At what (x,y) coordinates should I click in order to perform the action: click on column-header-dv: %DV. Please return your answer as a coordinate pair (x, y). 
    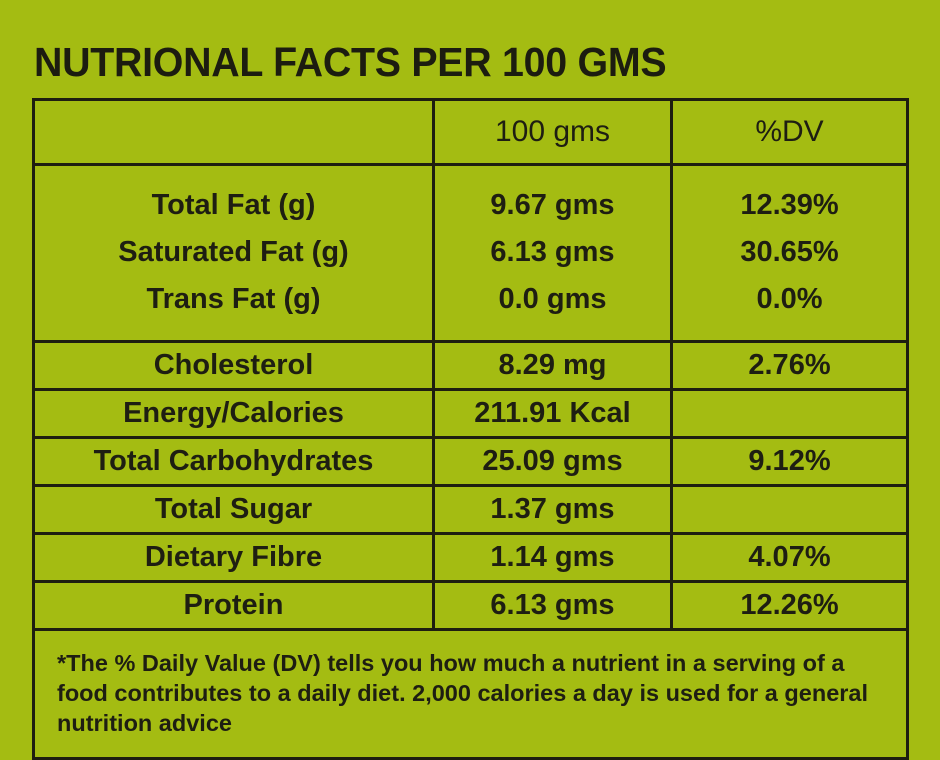
    Looking at the image, I should click on (789, 132).